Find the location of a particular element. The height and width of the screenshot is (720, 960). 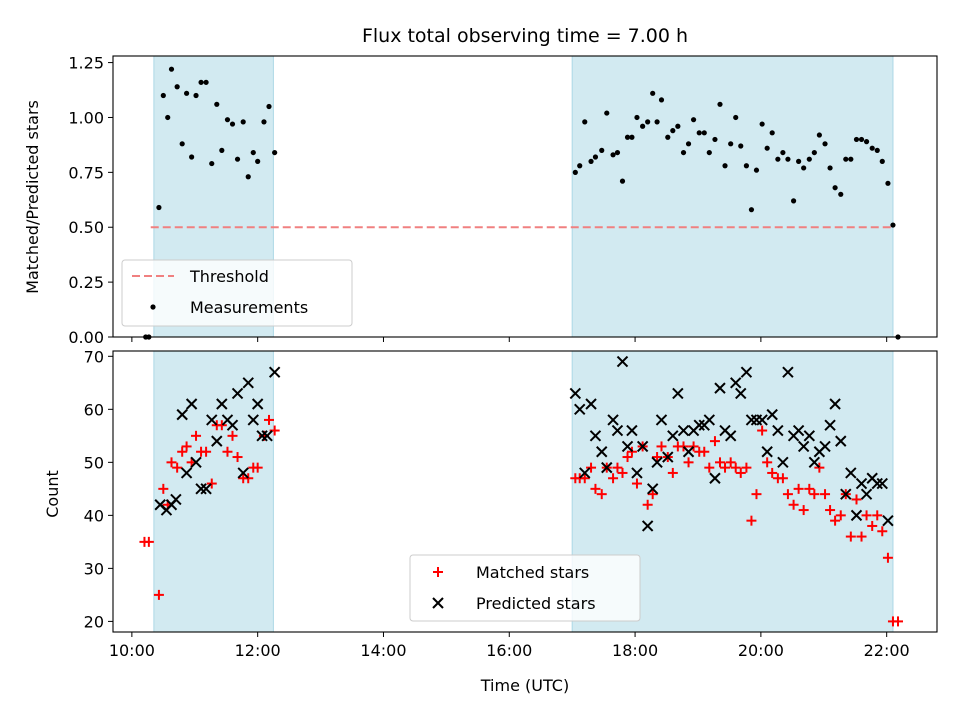

y-tick-label: 0.00 is located at coordinates (86, 337).